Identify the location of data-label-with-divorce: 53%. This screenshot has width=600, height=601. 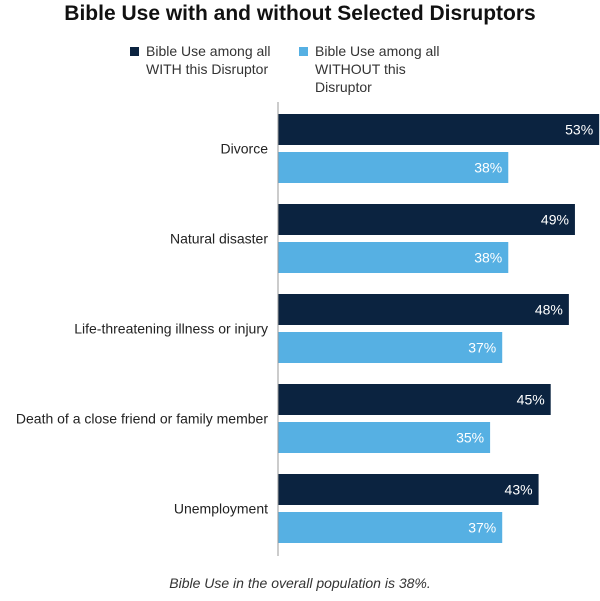
(579, 130).